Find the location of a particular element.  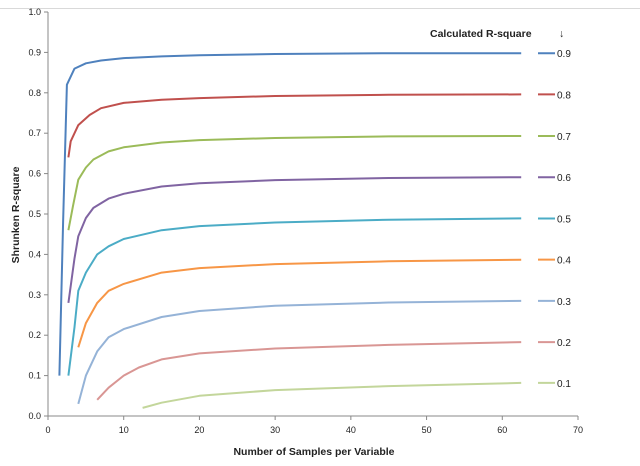

y-tick-label: 0.2 is located at coordinates (34, 335).